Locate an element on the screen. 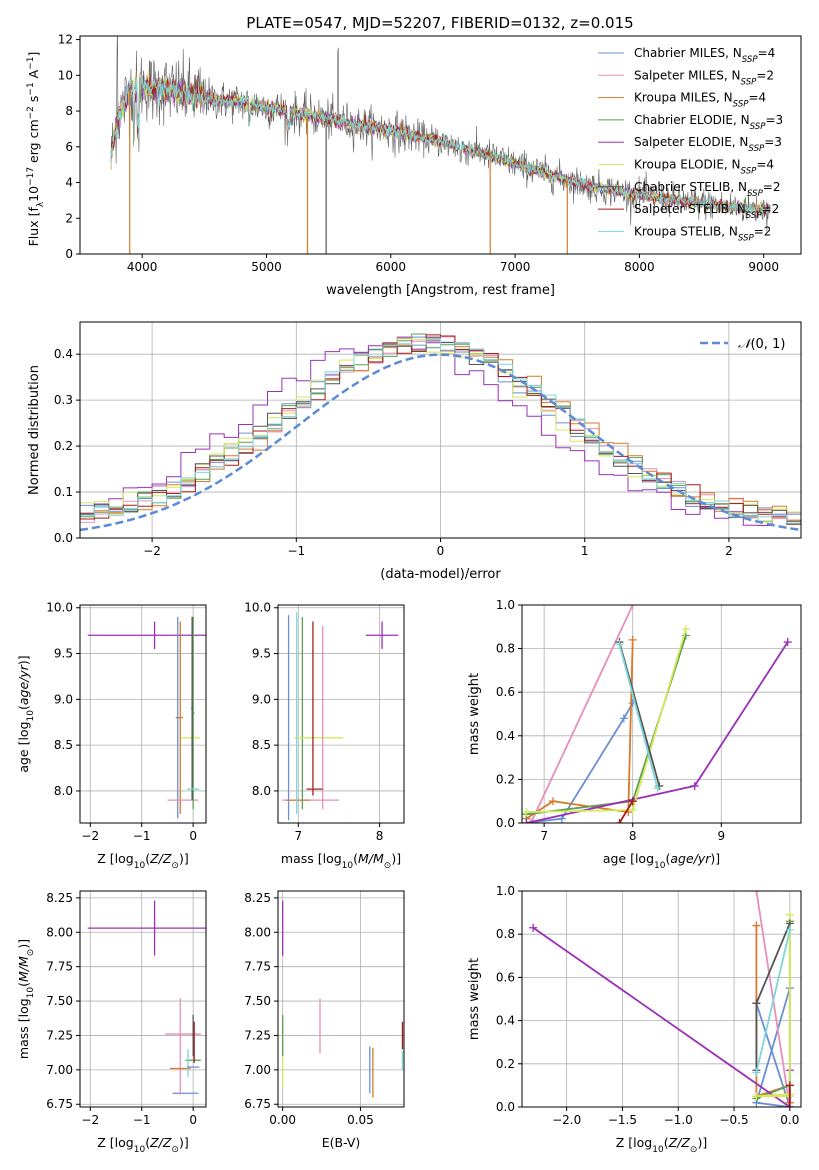 The height and width of the screenshot is (1170, 819). ticks: 7 8 9 0.0 0.2 0.4 0.6 0.8 1.0 is located at coordinates (610, 720).